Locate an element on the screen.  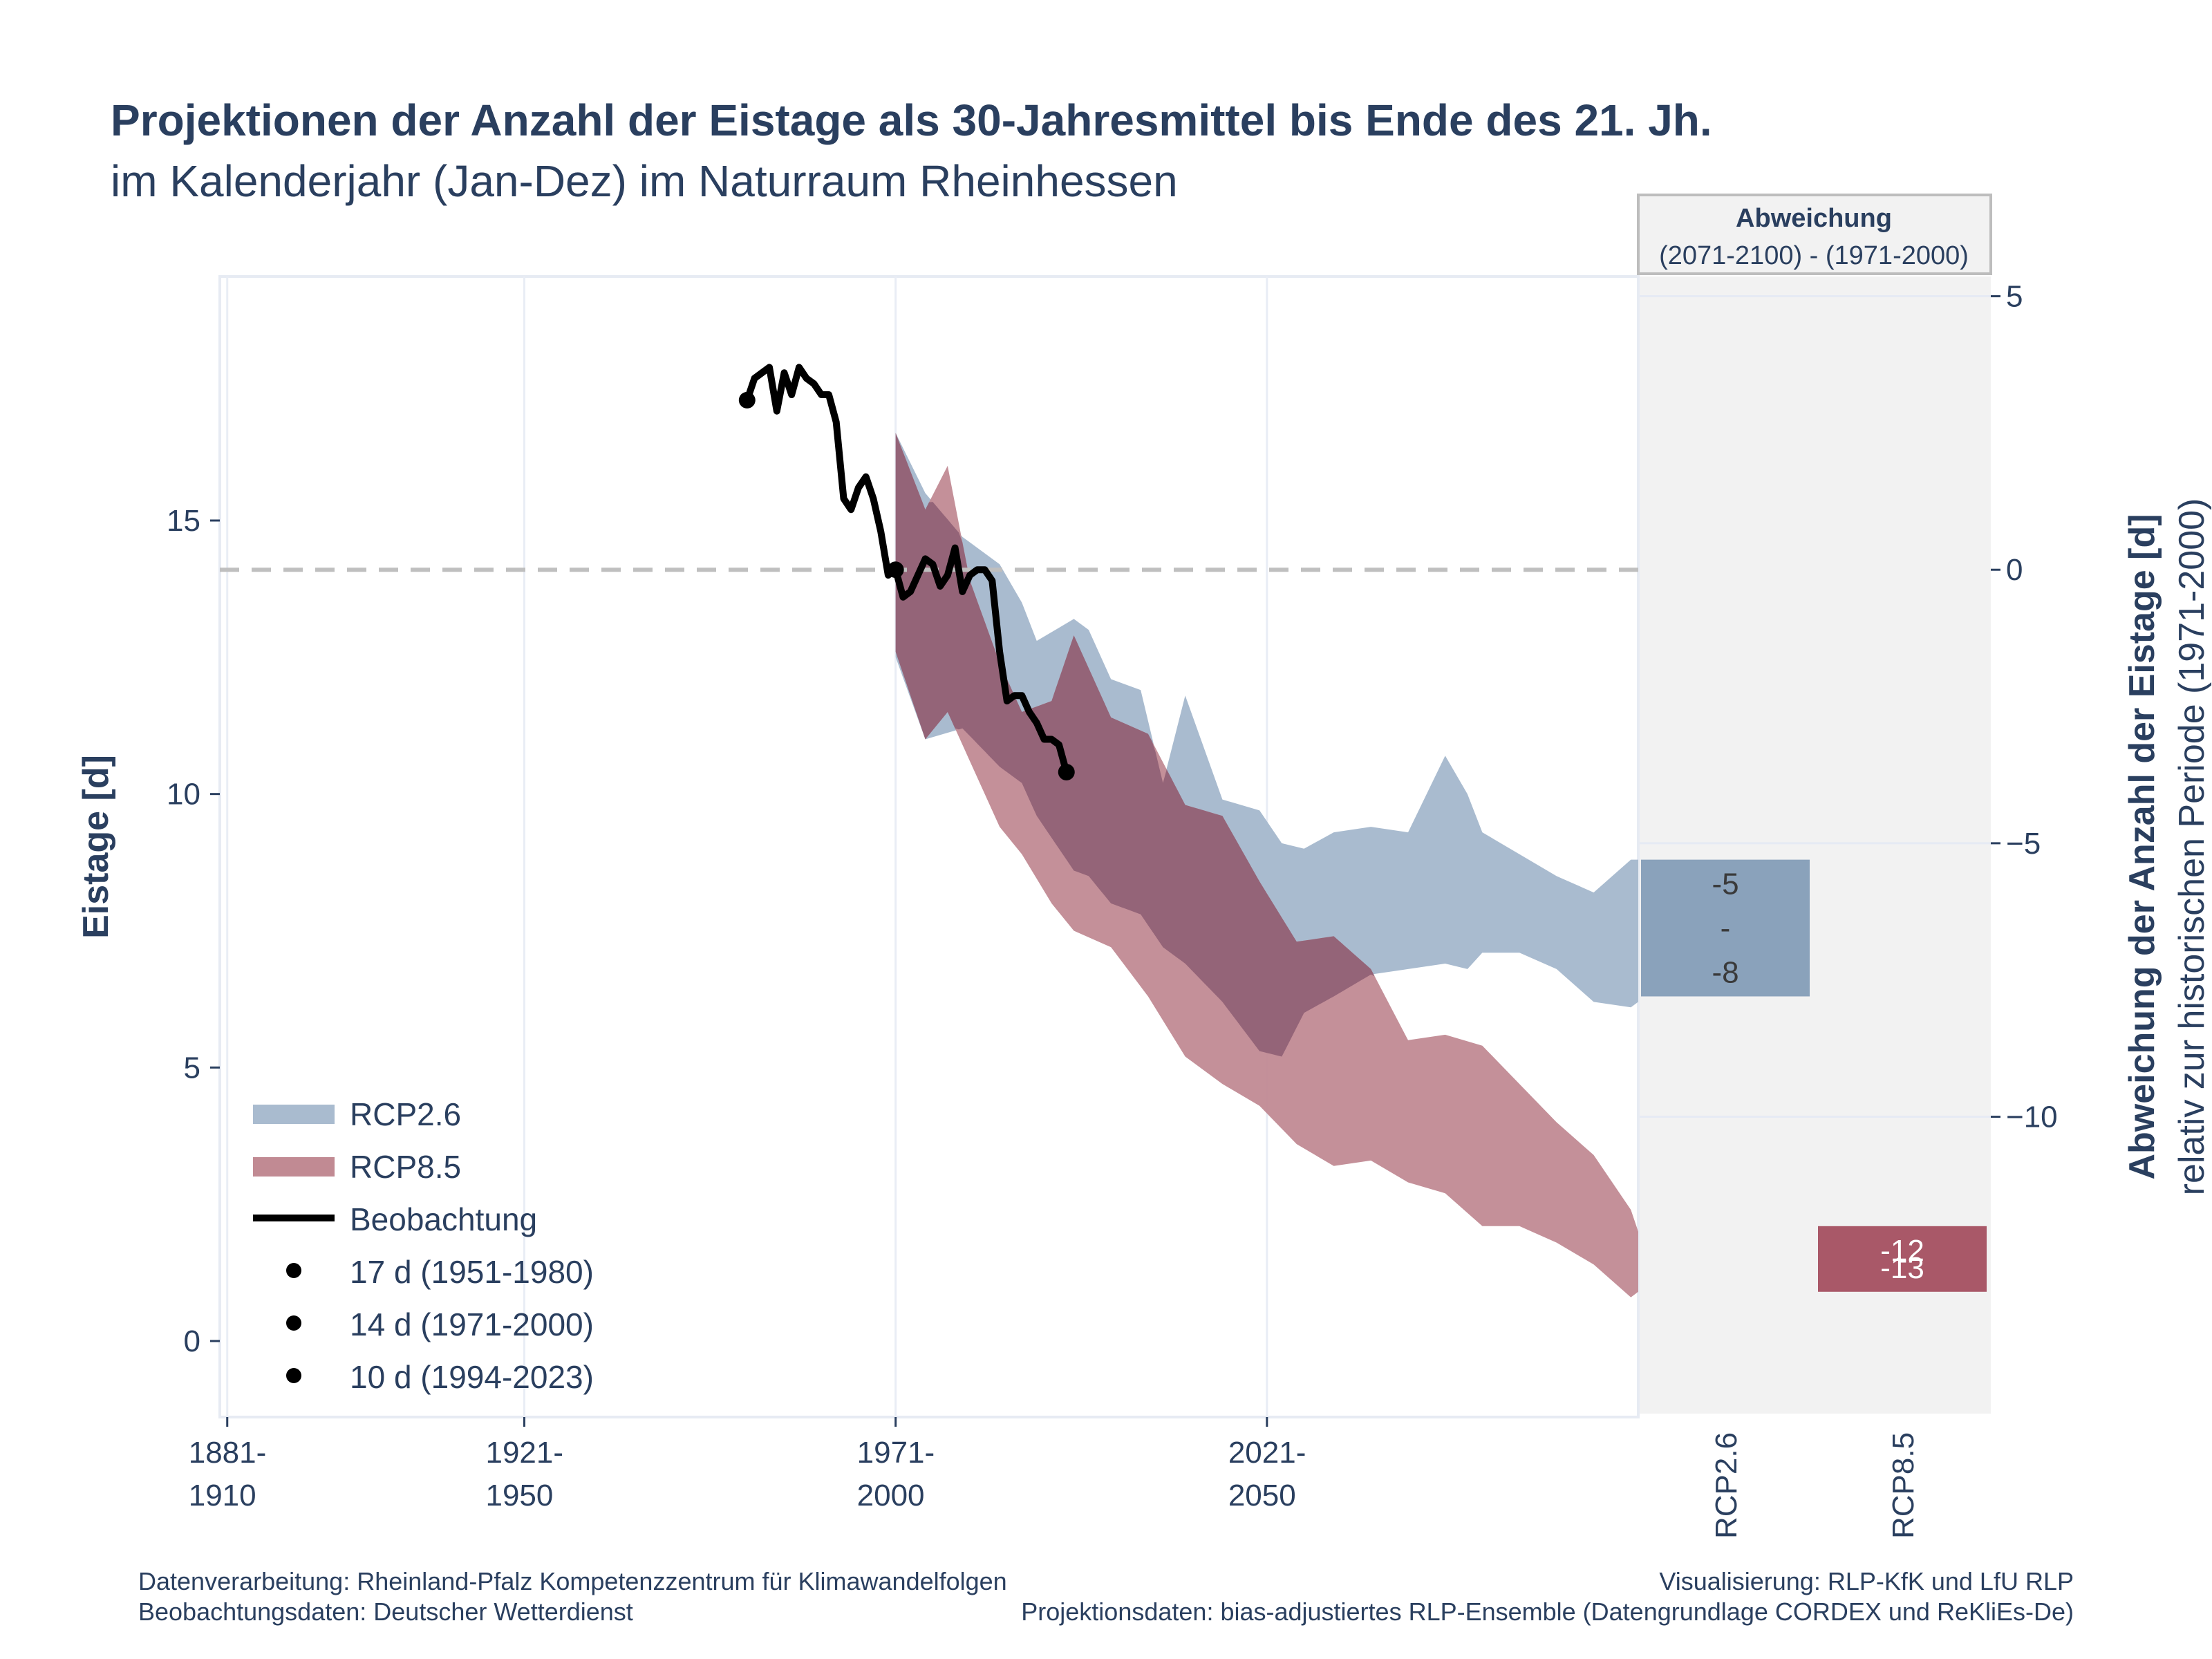
legend-label-1971: 14 d (1971-2000) is located at coordinates (472, 1324).